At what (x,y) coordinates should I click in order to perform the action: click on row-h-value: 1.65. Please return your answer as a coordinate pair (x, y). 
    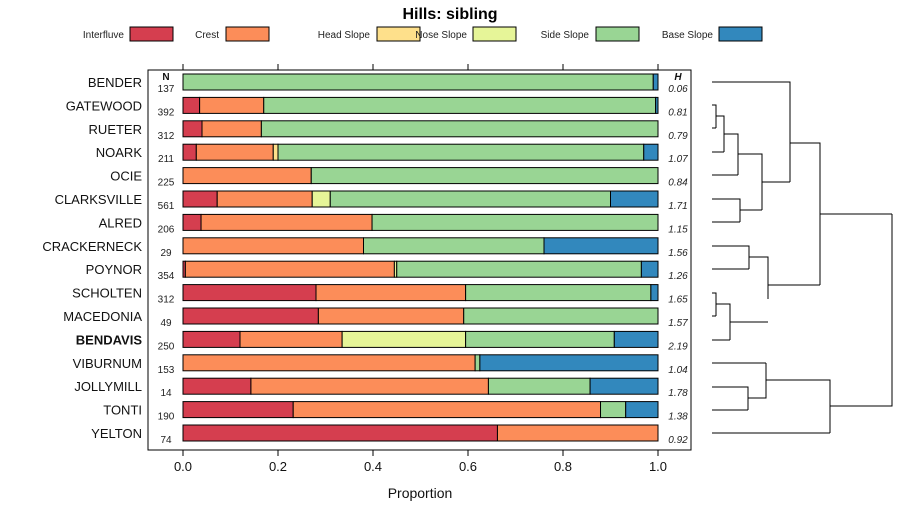
    Looking at the image, I should click on (678, 300).